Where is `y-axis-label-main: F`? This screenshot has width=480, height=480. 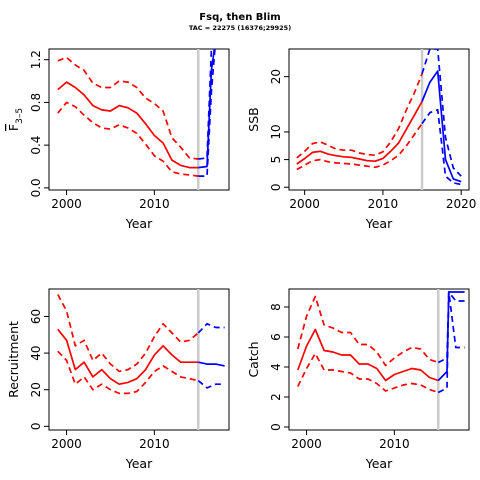 y-axis-label-main: F is located at coordinates (13, 127).